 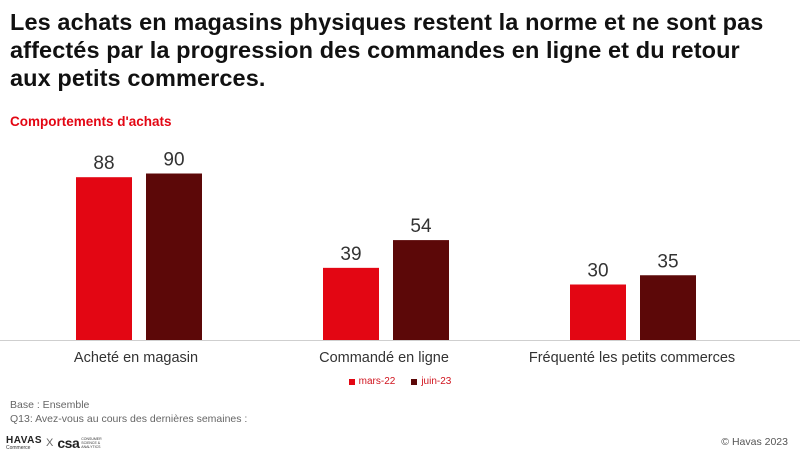 I want to click on data-label-juin-23-1: 54, so click(x=421, y=226).